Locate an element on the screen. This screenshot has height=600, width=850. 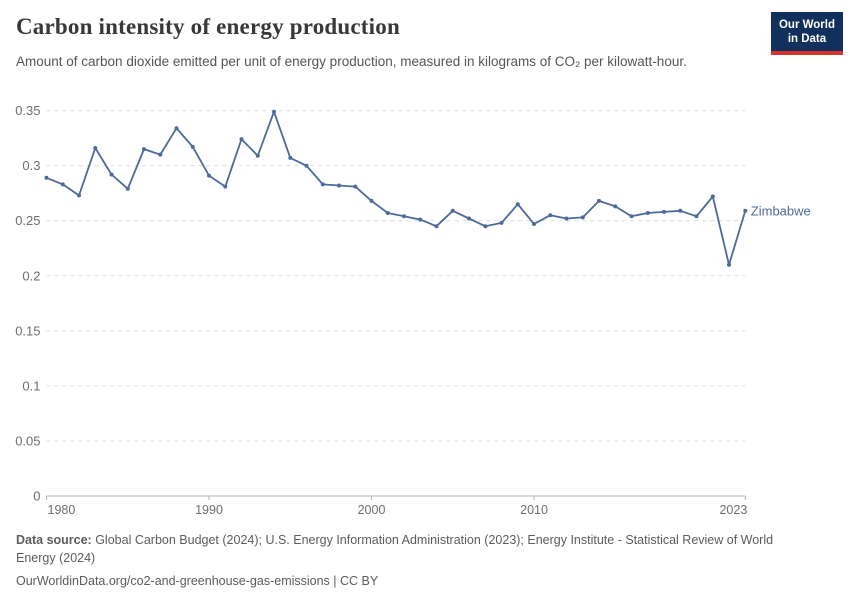
data-source-label: Data source: is located at coordinates (54, 540).